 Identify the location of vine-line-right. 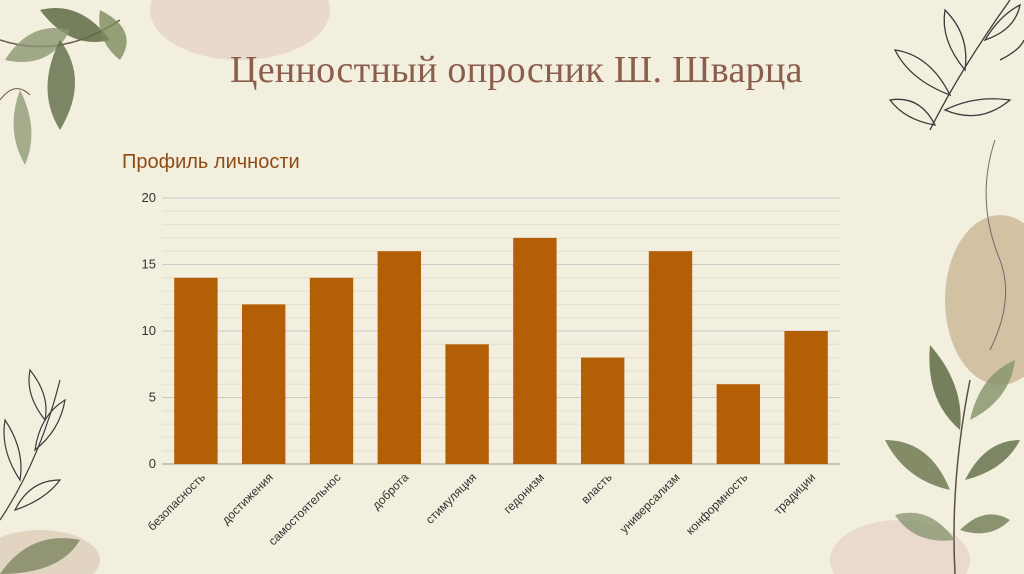
(996, 245).